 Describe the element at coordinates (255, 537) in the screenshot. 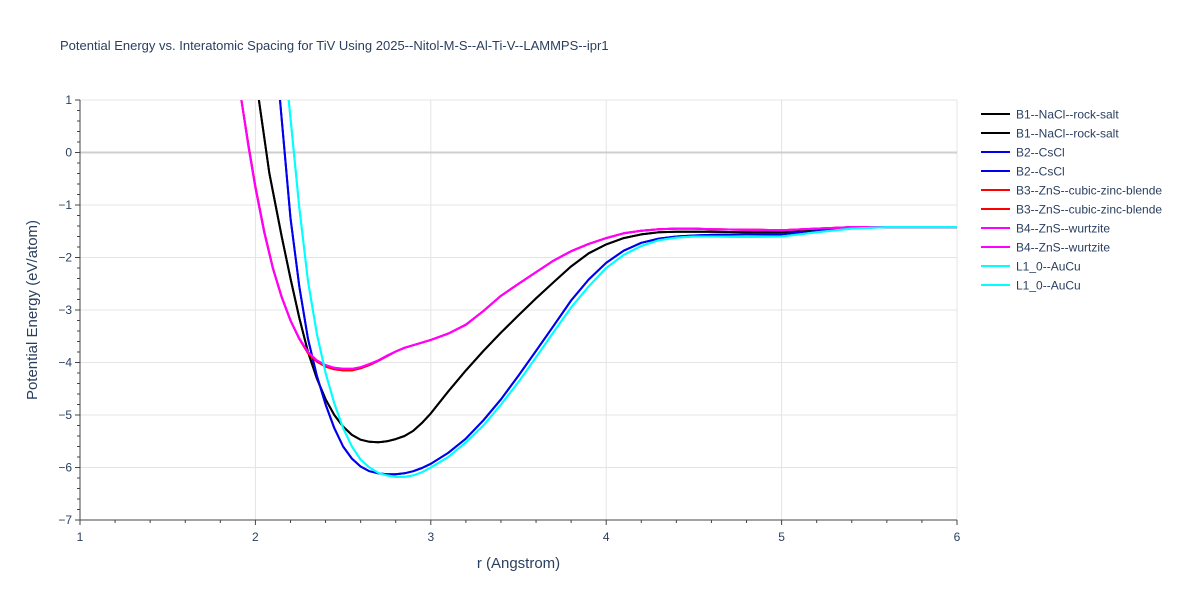

I see `x-tick-label: 2` at that location.